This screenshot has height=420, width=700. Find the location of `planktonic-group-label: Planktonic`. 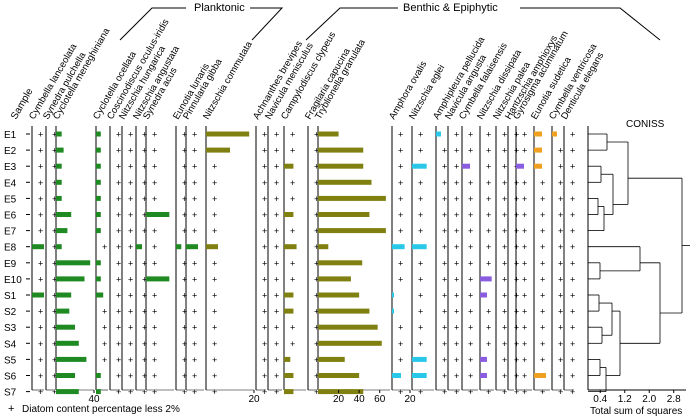

planktonic-group-label: Planktonic is located at coordinates (219, 8).